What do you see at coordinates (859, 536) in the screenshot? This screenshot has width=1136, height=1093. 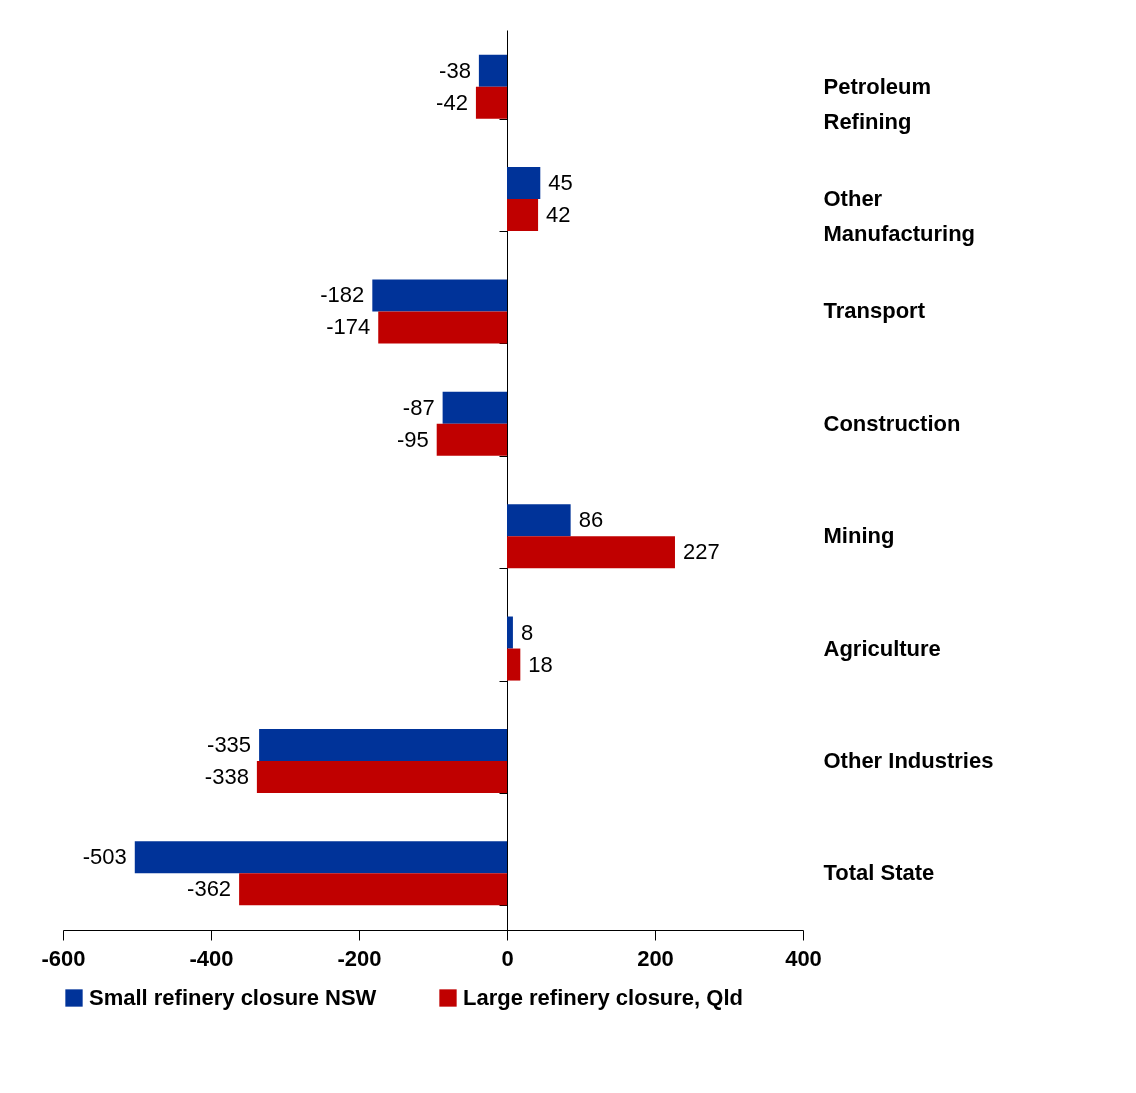 I see `y-tick-label: Mining` at bounding box center [859, 536].